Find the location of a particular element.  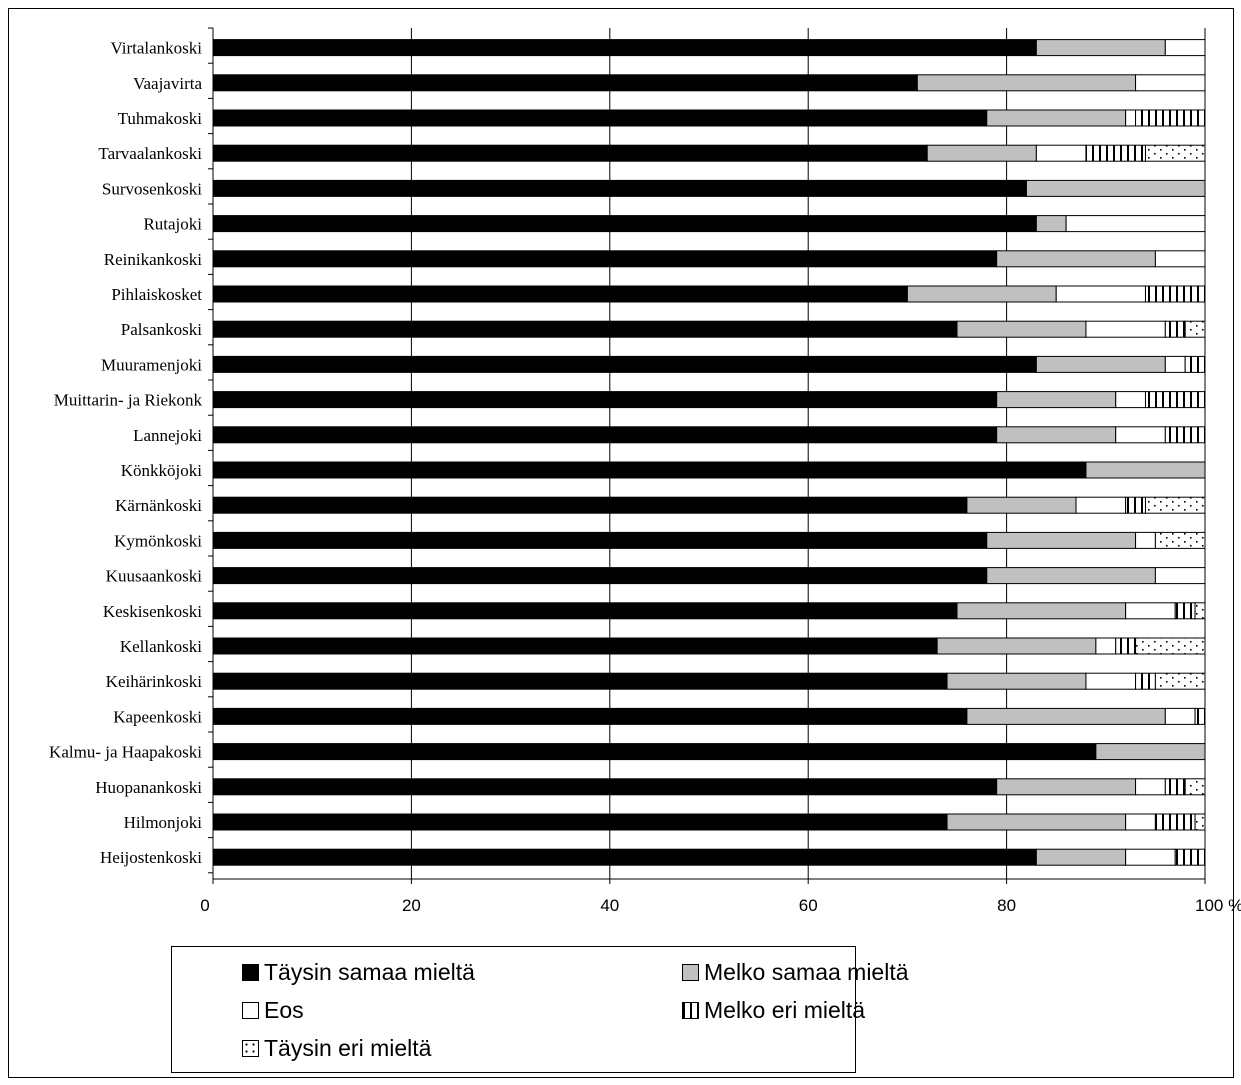

category-label: Virtalankoski is located at coordinates (156, 48).